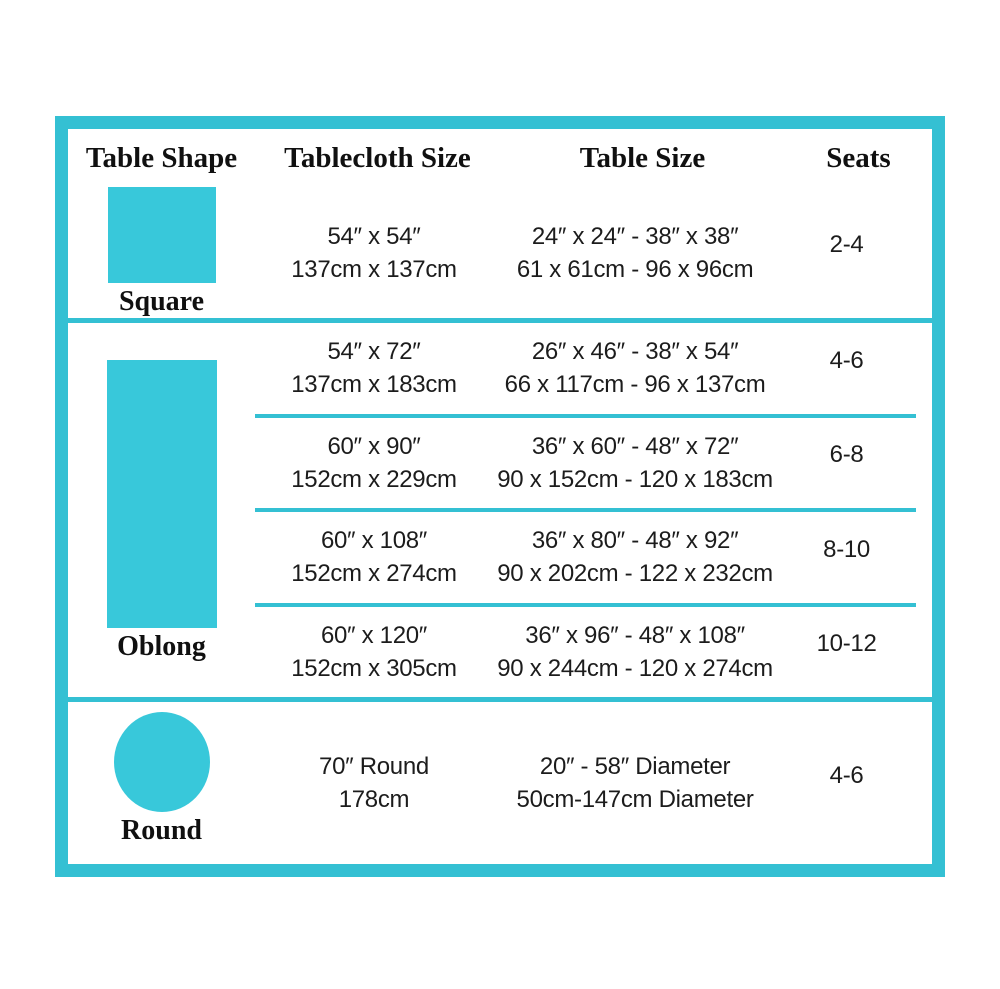 This screenshot has height=989, width=1000. Describe the element at coordinates (374, 541) in the screenshot. I see `tablecloth-size-inches: 60″ x 108″` at that location.